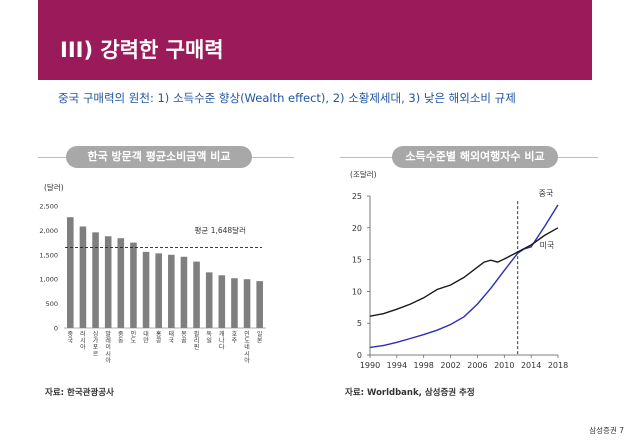 The width and height of the screenshot is (638, 442). What do you see at coordinates (606, 430) in the screenshot?
I see `page-number: 삼성증권 7` at bounding box center [606, 430].